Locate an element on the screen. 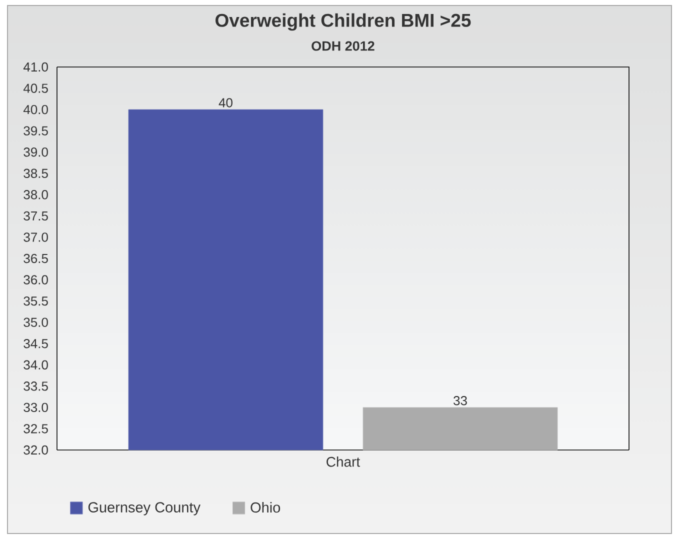  y-tick-label: 37.5 is located at coordinates (36, 216).